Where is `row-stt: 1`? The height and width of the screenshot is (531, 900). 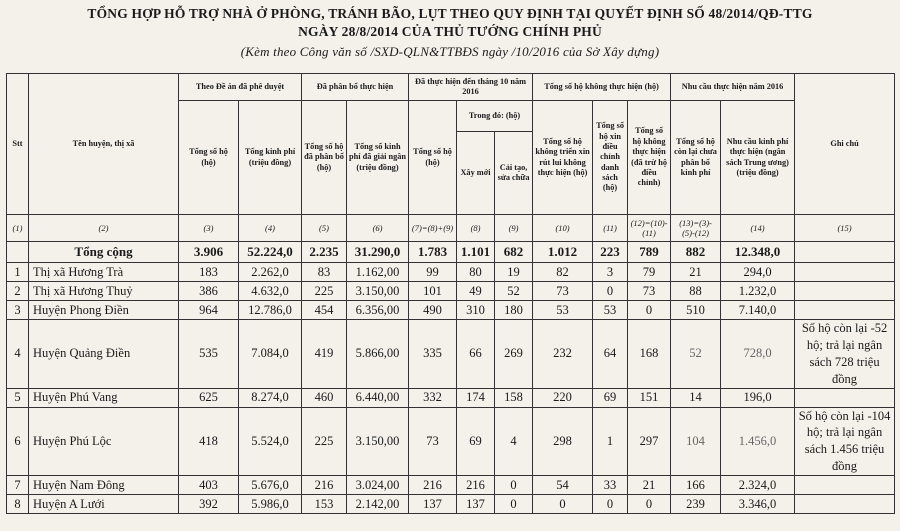
row-stt: 1 is located at coordinates (17, 272).